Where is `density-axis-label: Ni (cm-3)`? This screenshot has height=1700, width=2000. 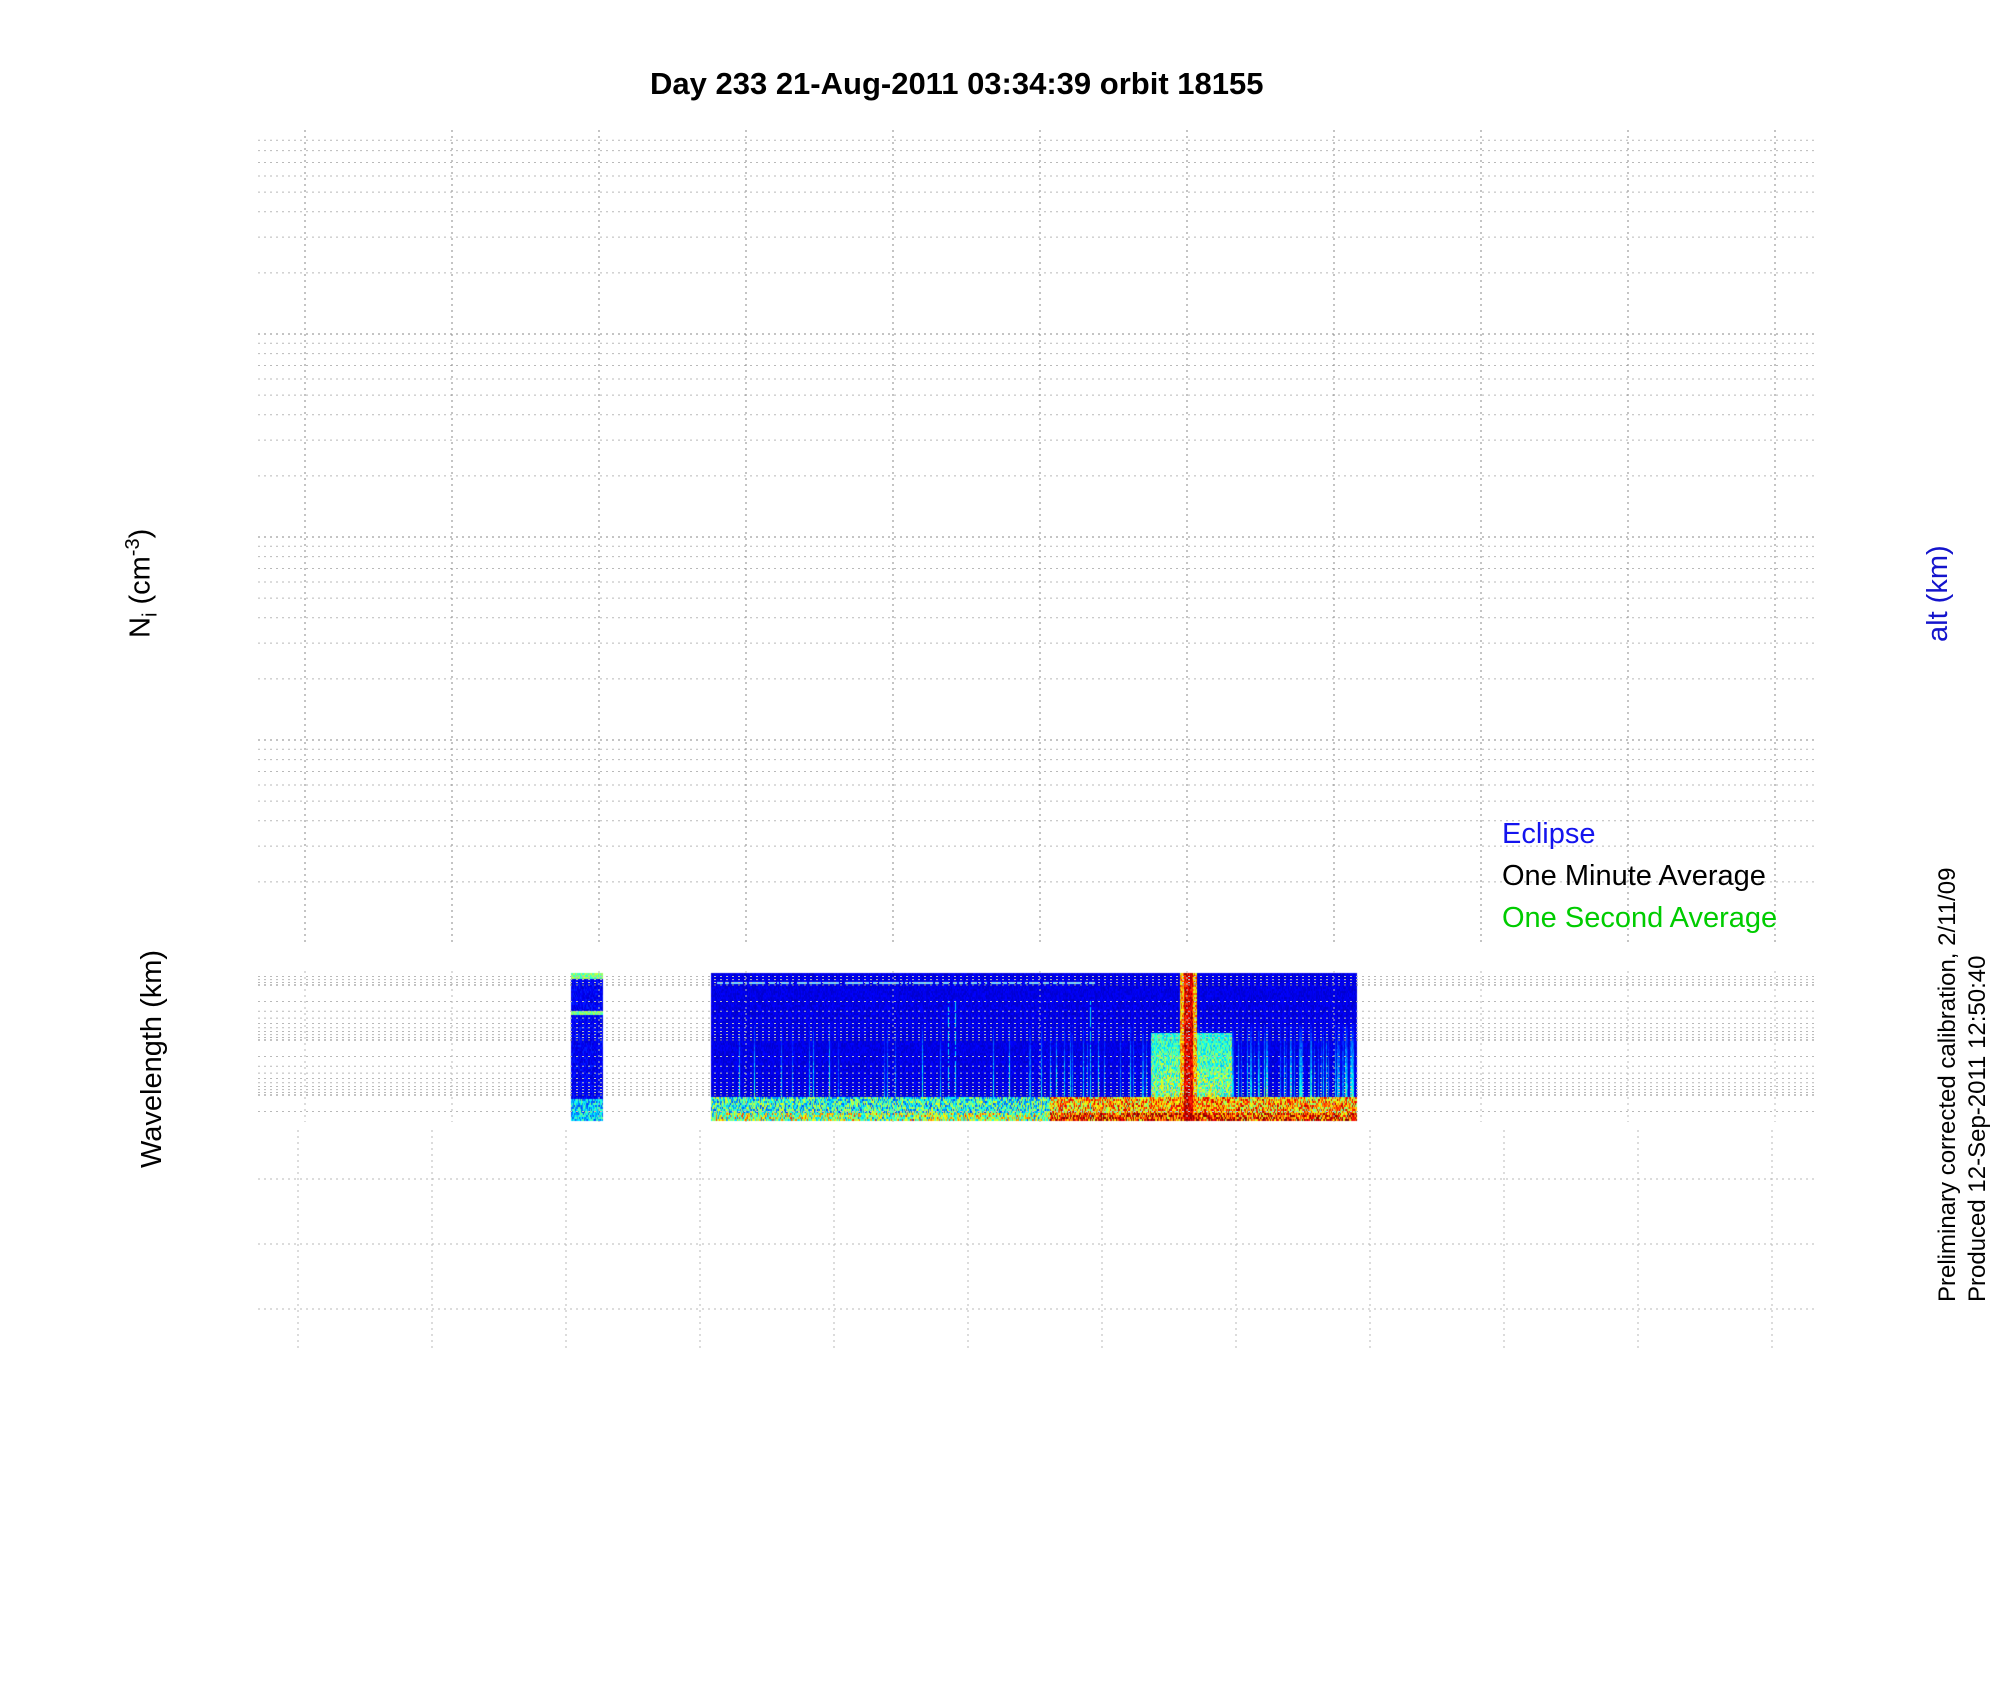 density-axis-label: Ni (cm-3) is located at coordinates (142, 583).